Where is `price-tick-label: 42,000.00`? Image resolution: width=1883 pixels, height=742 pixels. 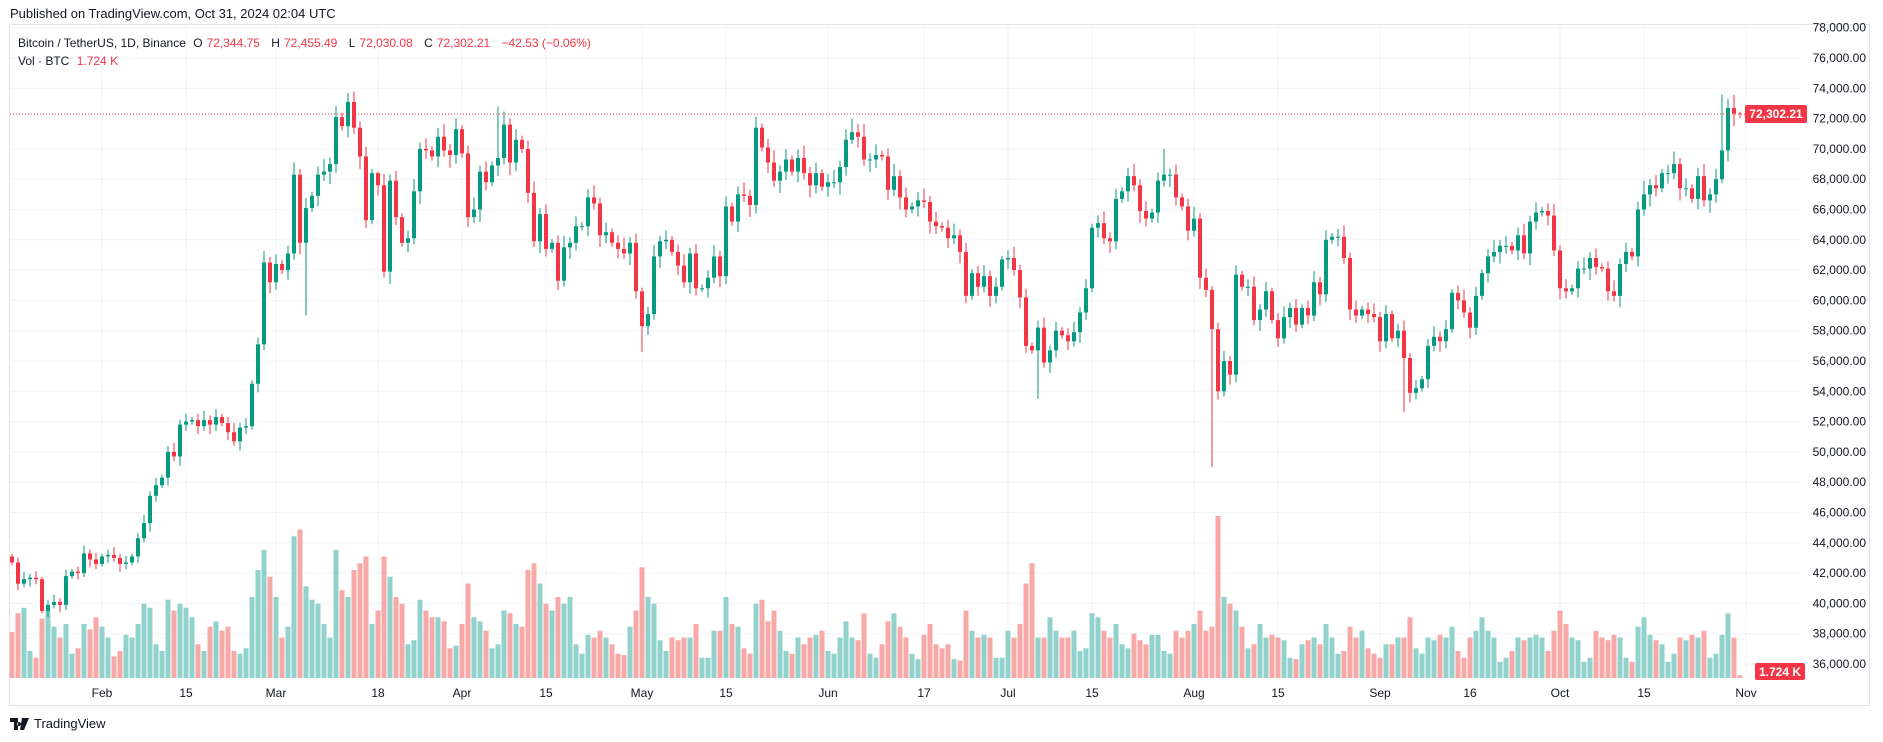 price-tick-label: 42,000.00 is located at coordinates (1840, 573).